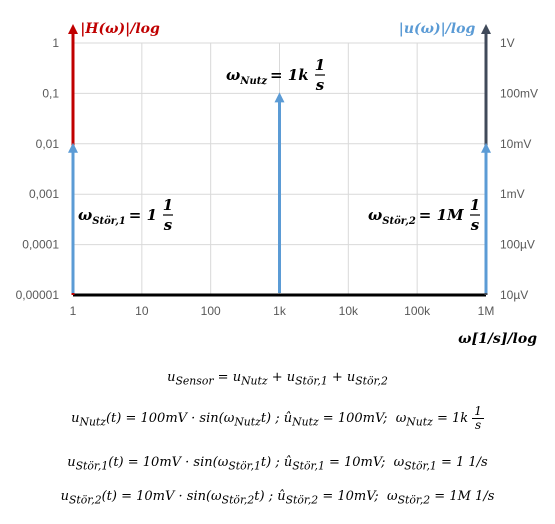 This screenshot has height=524, width=555. Describe the element at coordinates (50, 93) in the screenshot. I see `y-left-tick-label: 0,1` at that location.